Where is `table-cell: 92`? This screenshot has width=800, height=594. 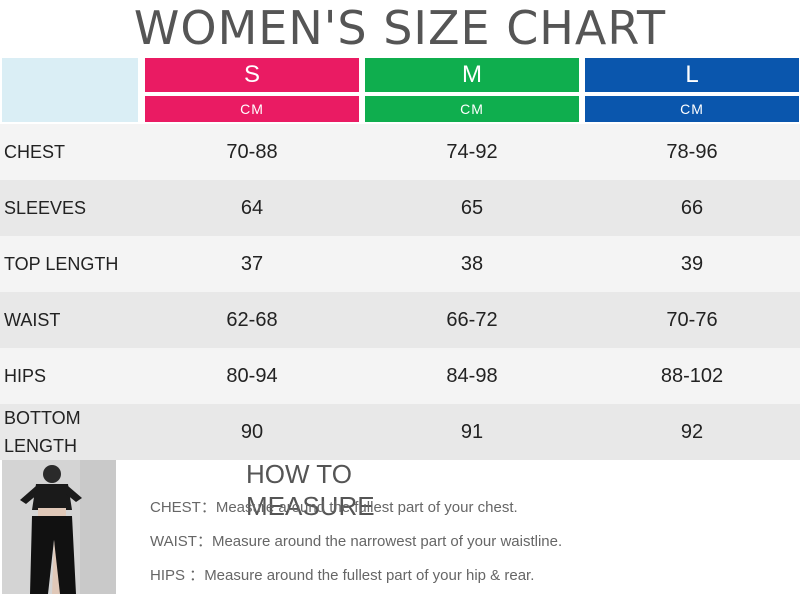
table-cell: 92 is located at coordinates (692, 431).